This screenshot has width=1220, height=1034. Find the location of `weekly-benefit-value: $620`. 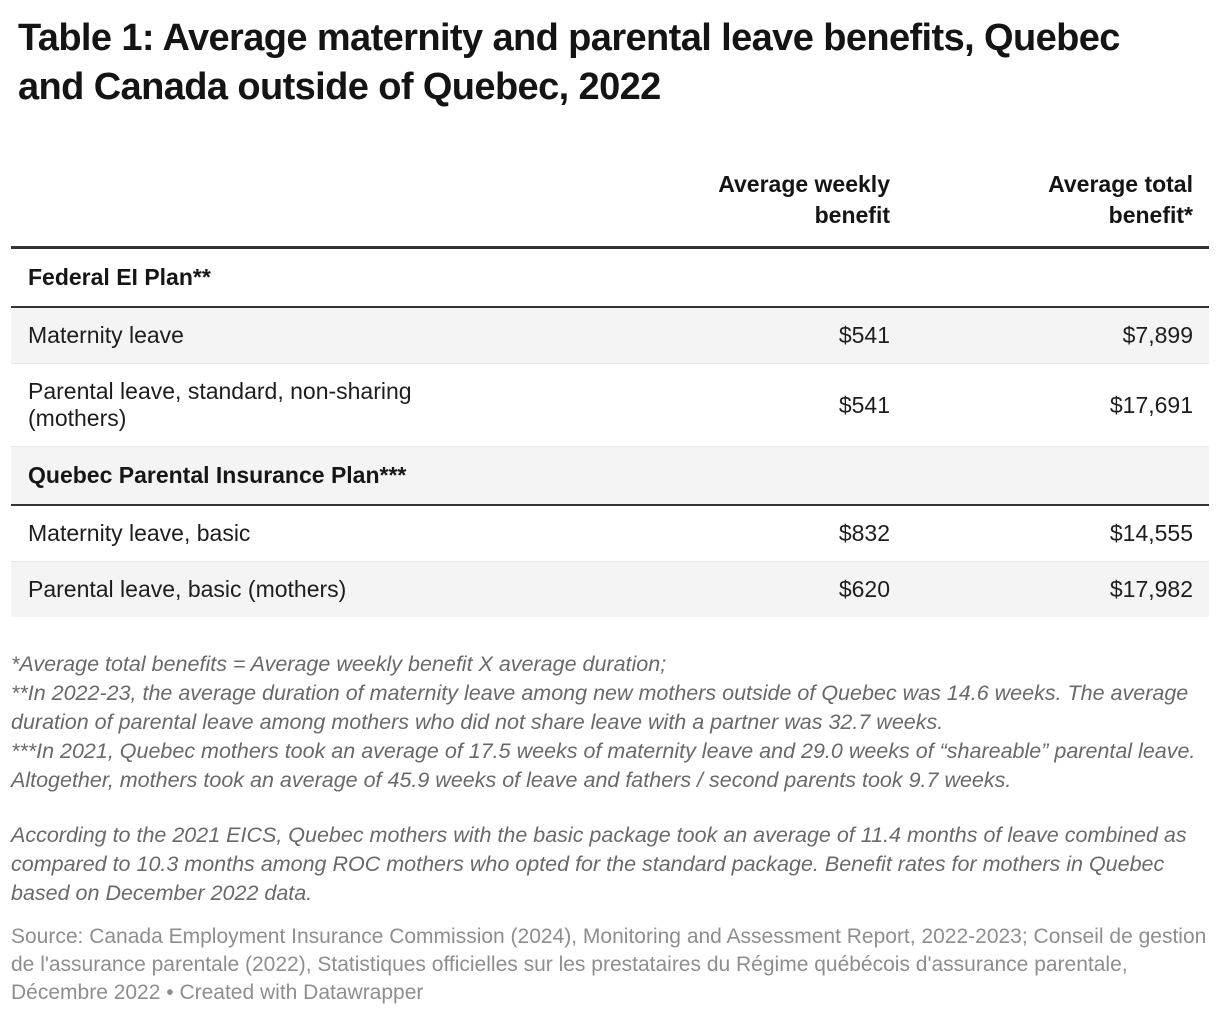

weekly-benefit-value: $620 is located at coordinates (864, 589).